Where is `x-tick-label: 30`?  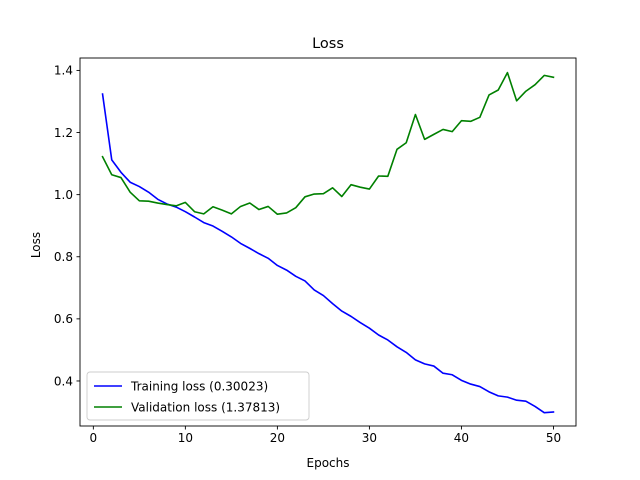 x-tick-label: 30 is located at coordinates (369, 438).